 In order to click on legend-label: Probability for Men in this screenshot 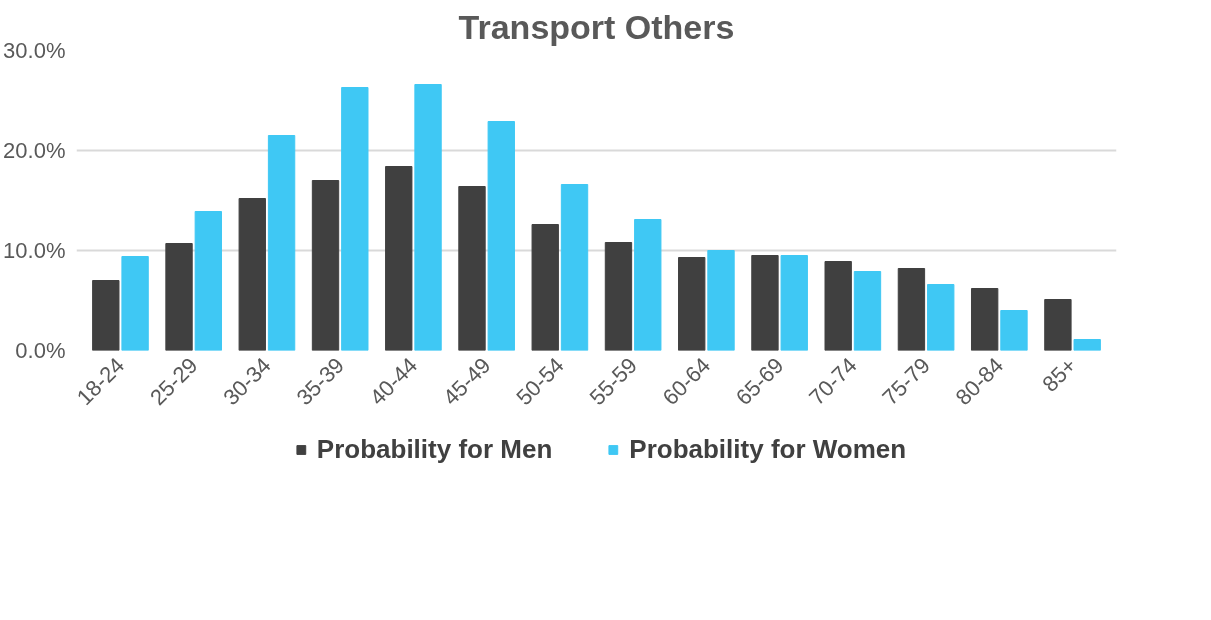, I will do `click(434, 449)`.